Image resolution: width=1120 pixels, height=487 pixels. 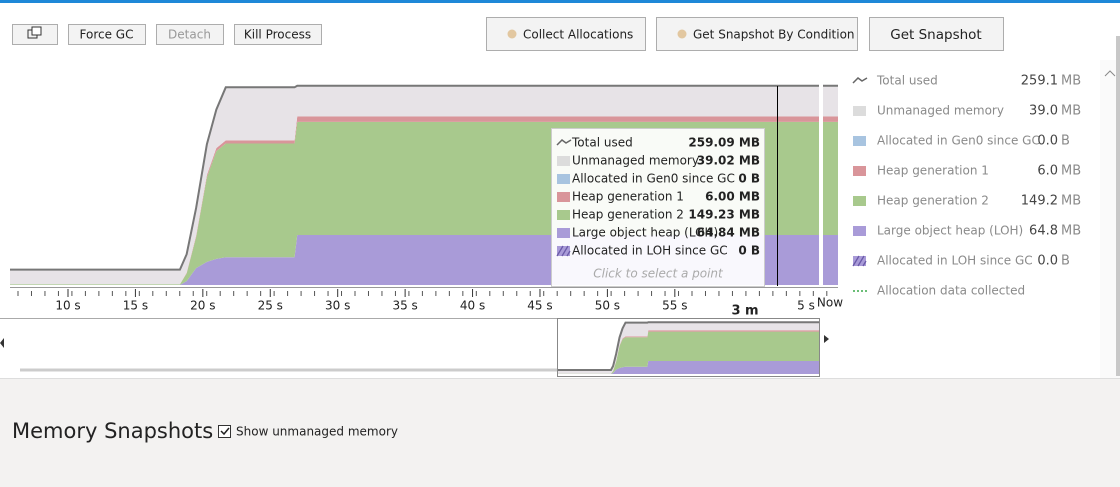 I want to click on legend-name: Heap generation 2, so click(x=933, y=201).